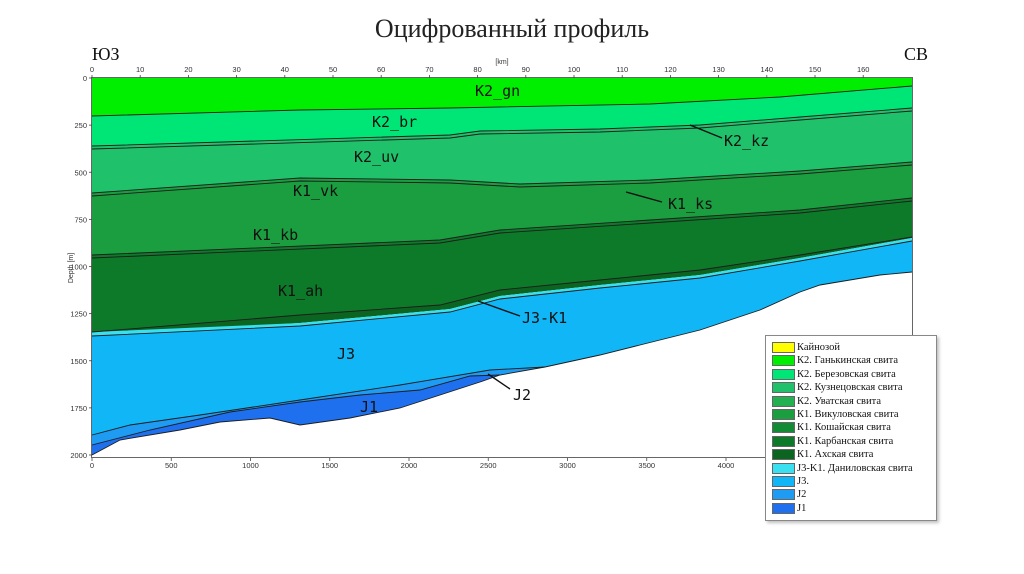 This screenshot has width=1024, height=574. Describe the element at coordinates (916, 54) in the screenshot. I see `northeast-label: СВ` at that location.